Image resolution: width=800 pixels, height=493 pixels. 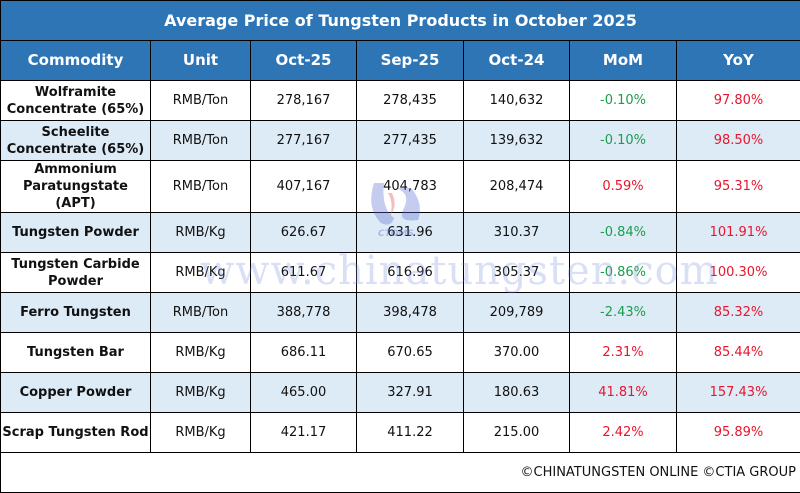 What do you see at coordinates (410, 273) in the screenshot?
I see `cell-sep25: 616.96` at bounding box center [410, 273].